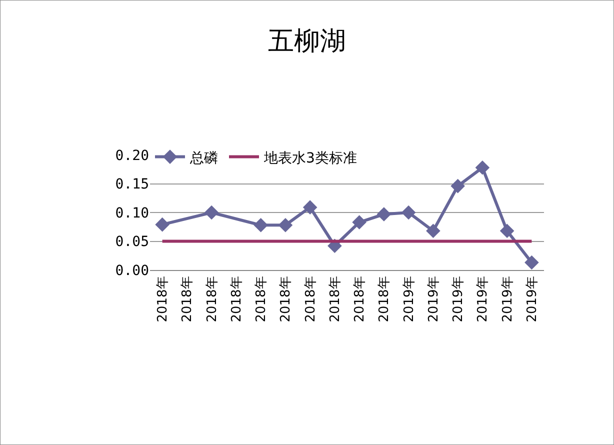 This screenshot has height=445, width=614. Describe the element at coordinates (307, 41) in the screenshot. I see `chart-title: 五柳湖` at that location.